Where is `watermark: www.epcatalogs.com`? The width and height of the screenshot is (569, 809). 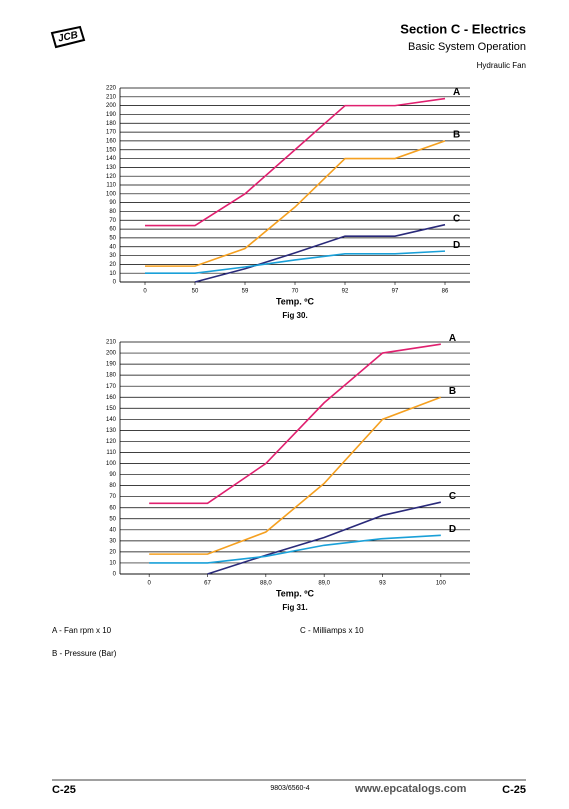
watermark: www.epcatalogs.com is located at coordinates (410, 789).